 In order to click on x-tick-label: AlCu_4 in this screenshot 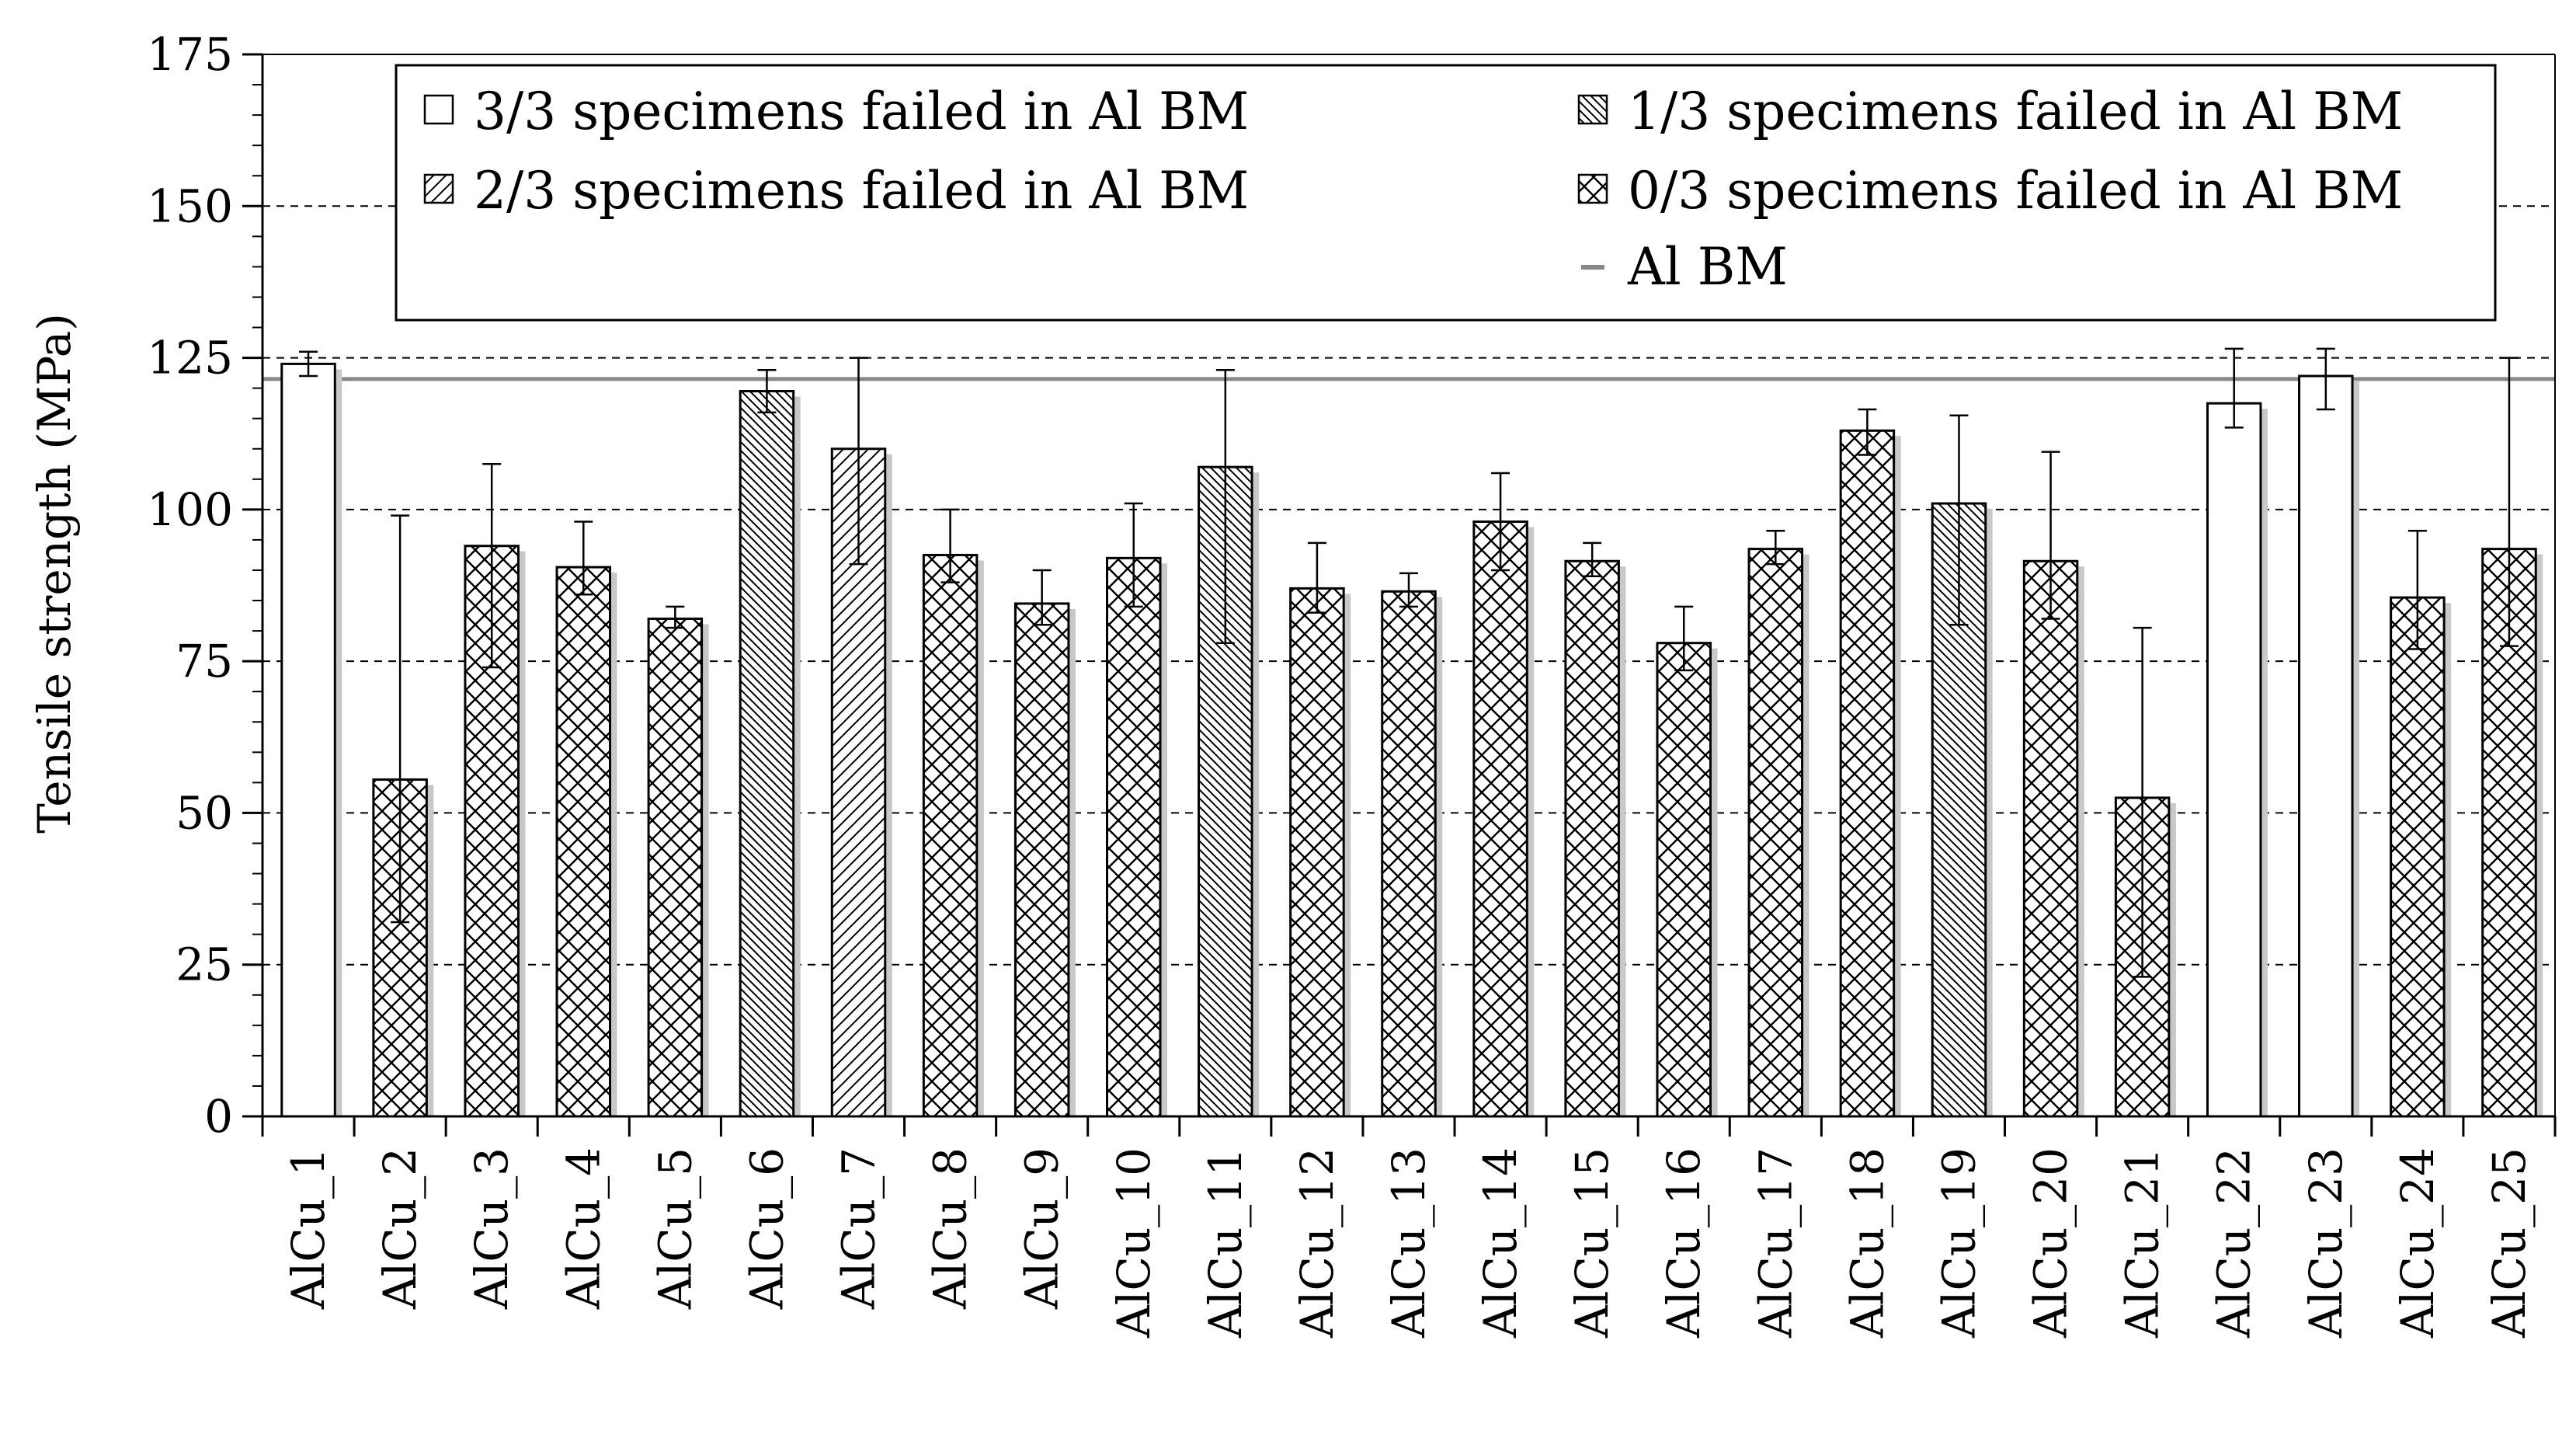, I will do `click(583, 1228)`.